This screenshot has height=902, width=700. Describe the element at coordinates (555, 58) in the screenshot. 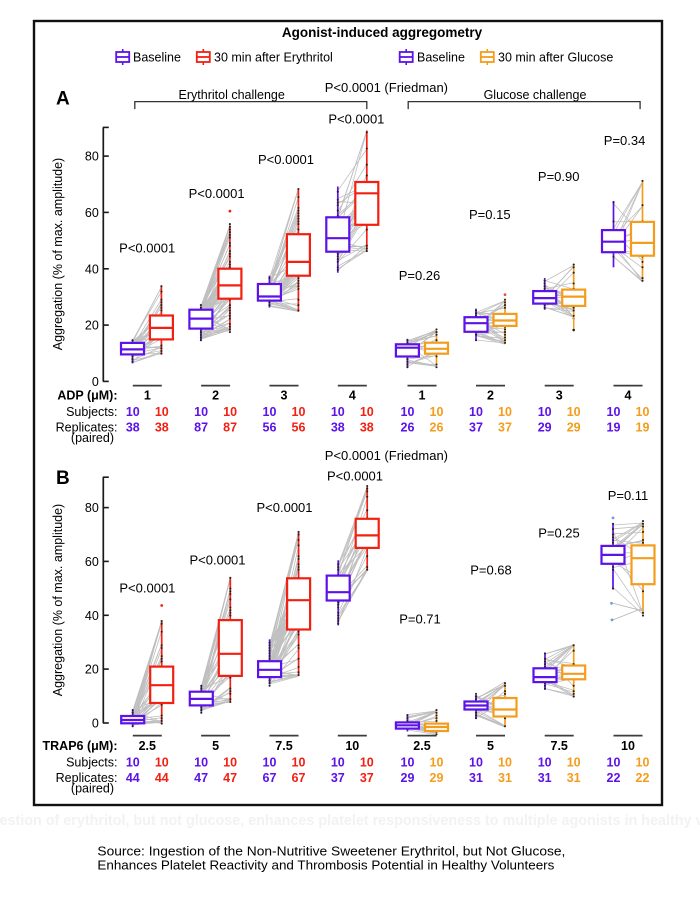

I see `svg-text: 30 min after Glucose` at that location.